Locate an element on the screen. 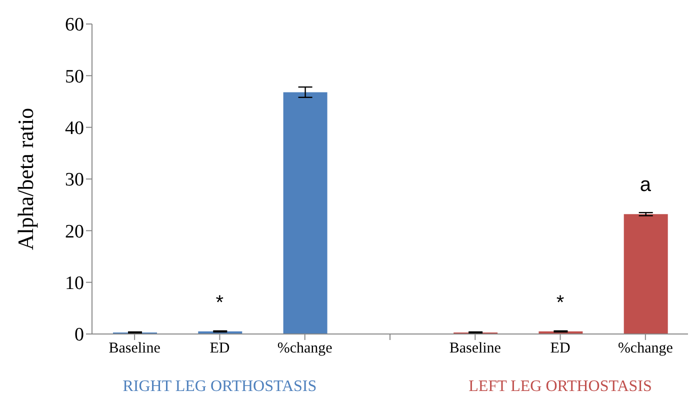 This screenshot has height=408, width=692. annotation: a is located at coordinates (645, 184).